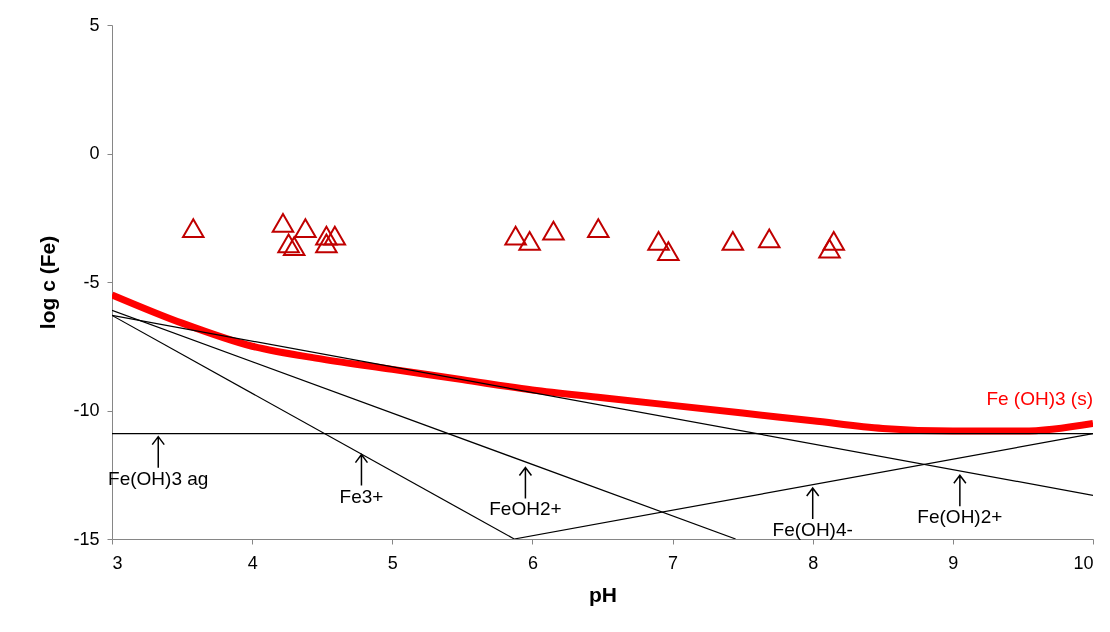 Image resolution: width=1110 pixels, height=632 pixels. What do you see at coordinates (48, 282) in the screenshot?
I see `y-axis-title: log c (Fe)` at bounding box center [48, 282].